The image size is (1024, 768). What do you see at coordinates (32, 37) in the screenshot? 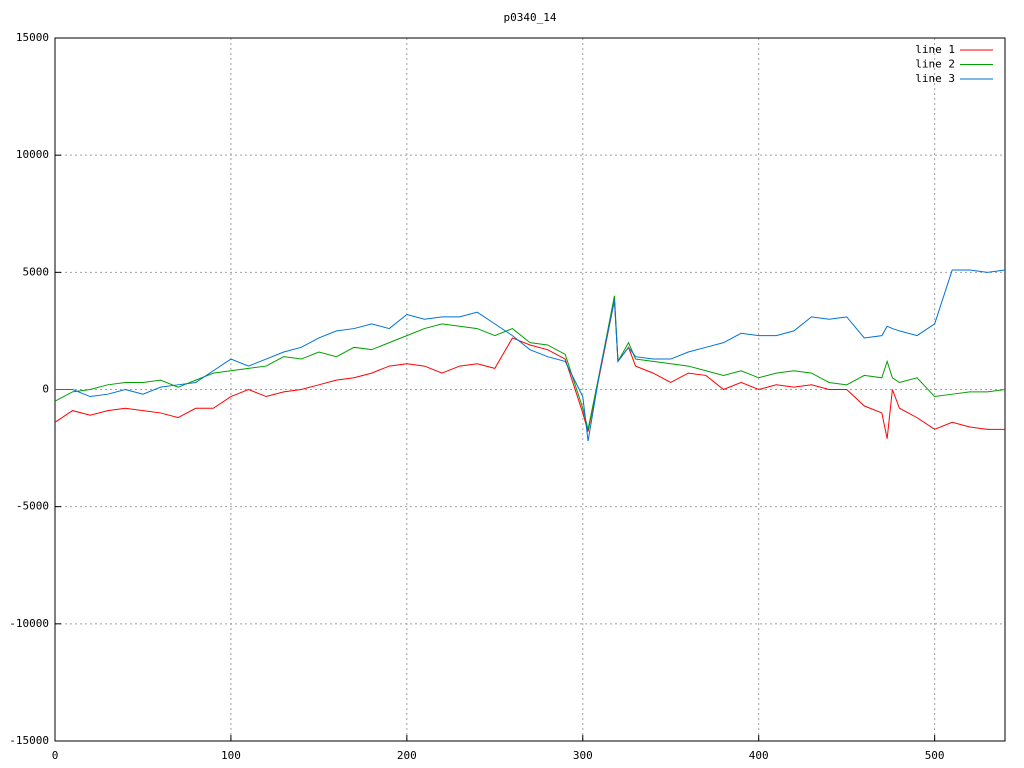
I see `y-tick-label: 15000` at bounding box center [32, 37].